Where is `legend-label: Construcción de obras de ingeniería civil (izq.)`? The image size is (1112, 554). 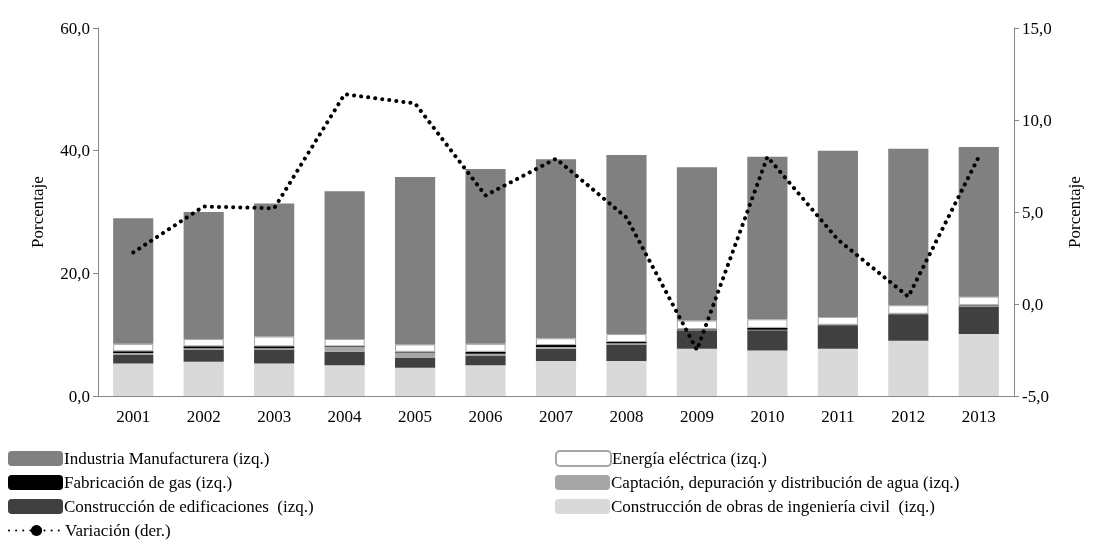
legend-label: Construcción de obras de ingeniería civil (izq.) is located at coordinates (773, 506).